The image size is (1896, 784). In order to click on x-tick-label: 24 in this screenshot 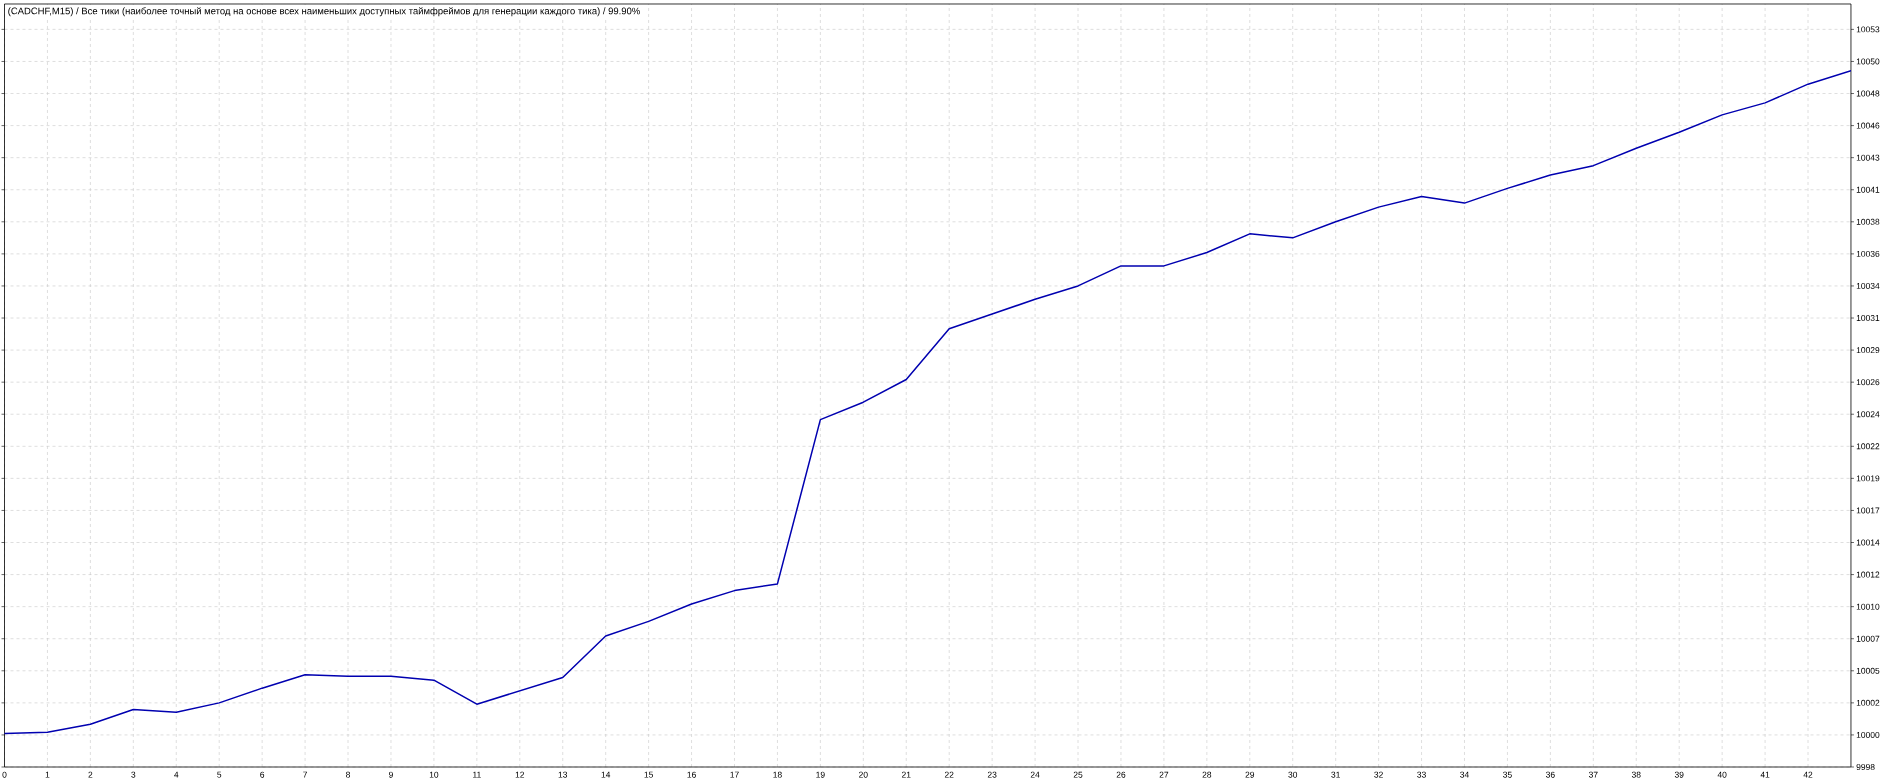, I will do `click(1035, 774)`.